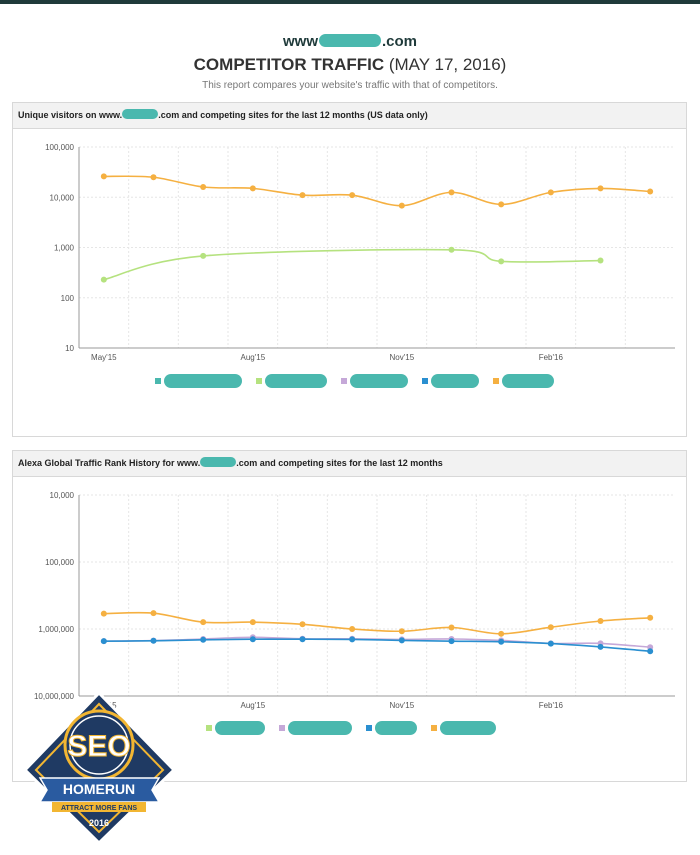 The image size is (700, 855). I want to click on chart1-legend, so click(361, 381).